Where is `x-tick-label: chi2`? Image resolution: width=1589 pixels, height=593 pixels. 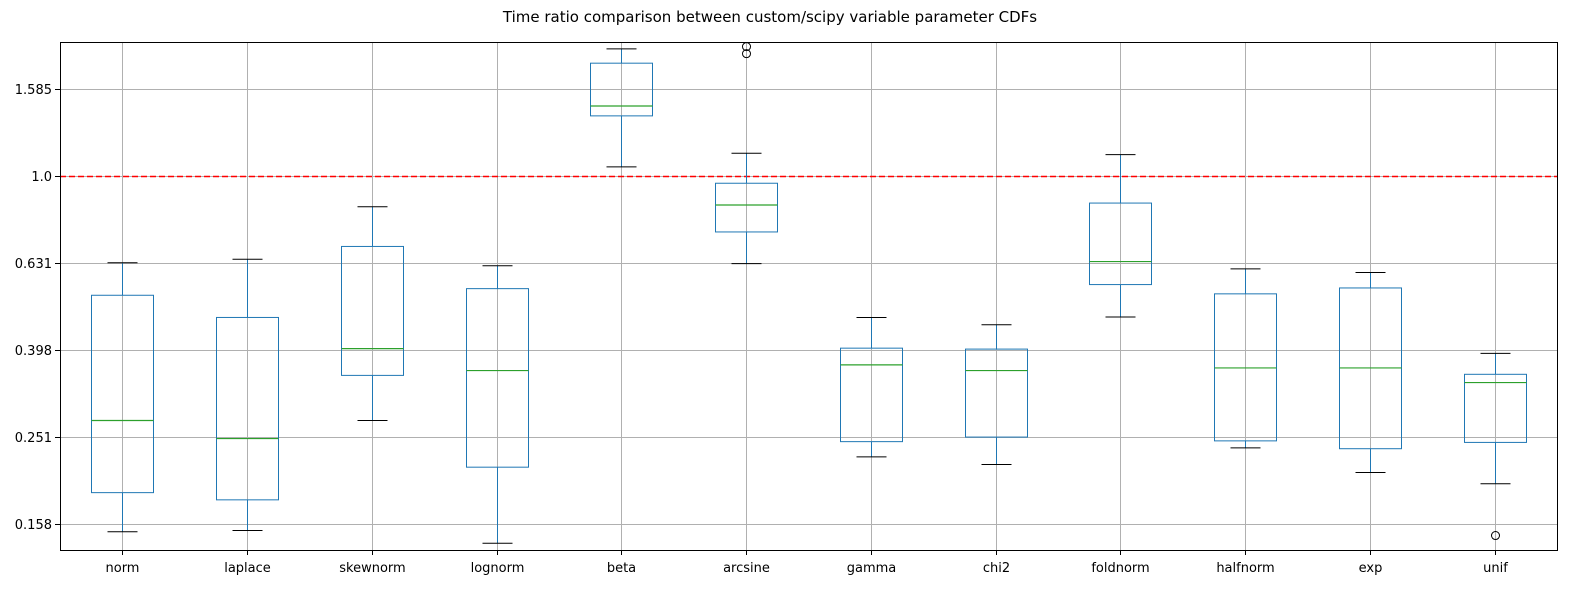
x-tick-label: chi2 is located at coordinates (996, 568).